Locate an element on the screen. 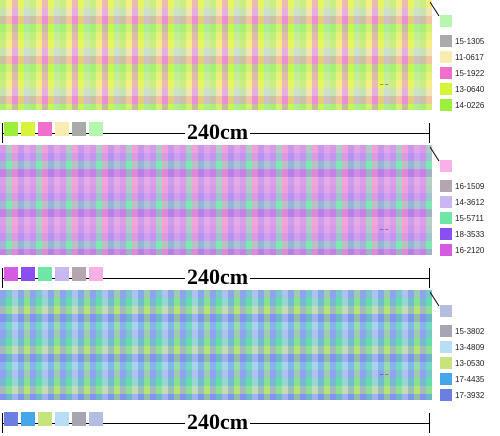  legend-code: 15-1922 is located at coordinates (470, 73).